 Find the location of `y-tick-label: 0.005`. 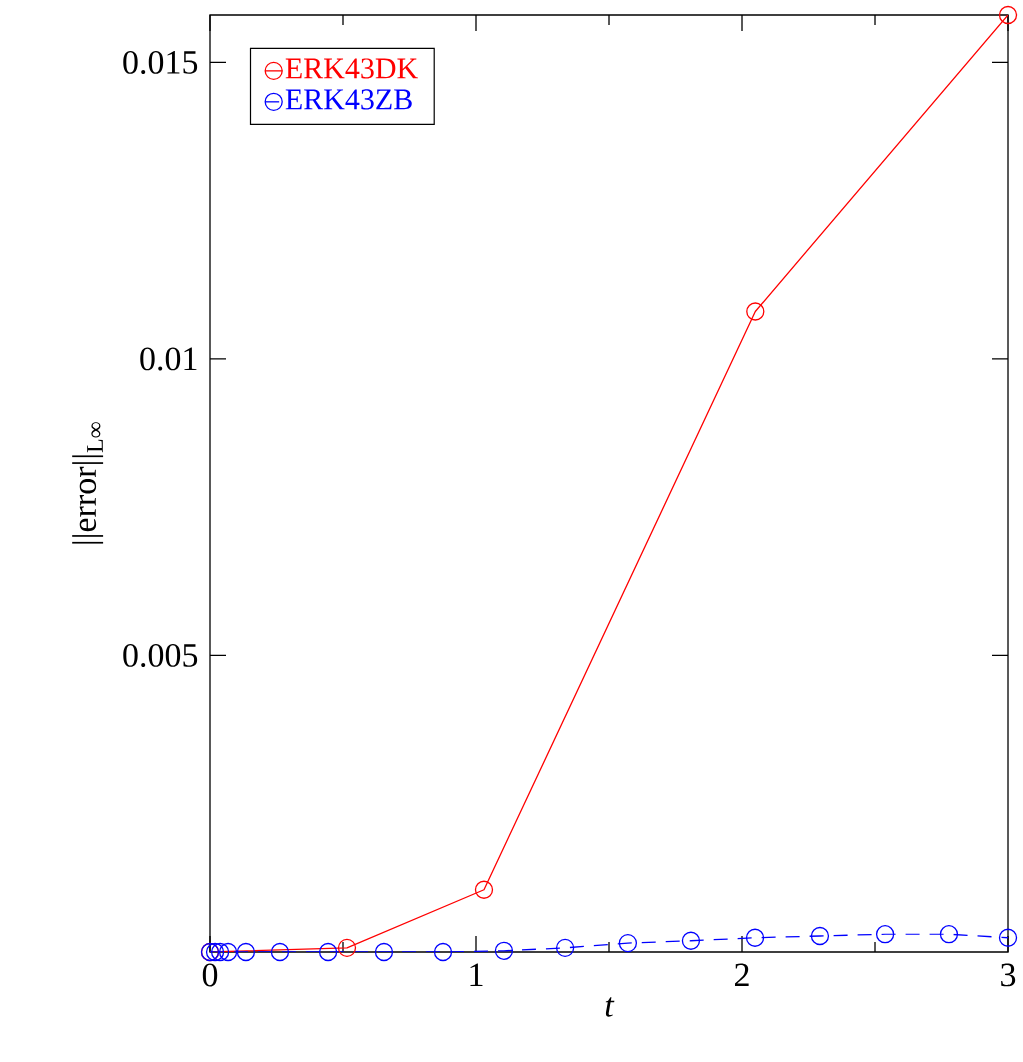

y-tick-label: 0.005 is located at coordinates (160, 655).